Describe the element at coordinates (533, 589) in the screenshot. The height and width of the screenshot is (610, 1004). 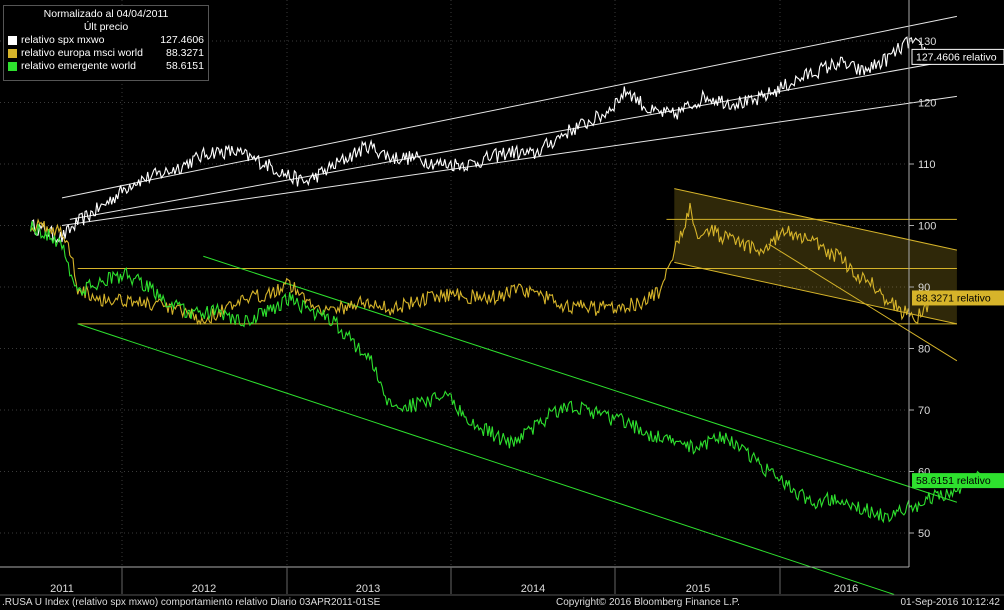
I see `x-tick-label: 2014` at that location.